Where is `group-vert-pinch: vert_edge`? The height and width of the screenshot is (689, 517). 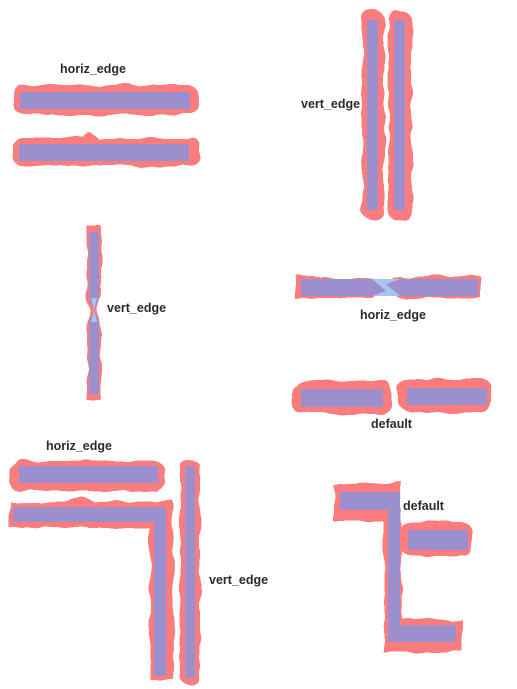
group-vert-pinch: vert_edge is located at coordinates (126, 312).